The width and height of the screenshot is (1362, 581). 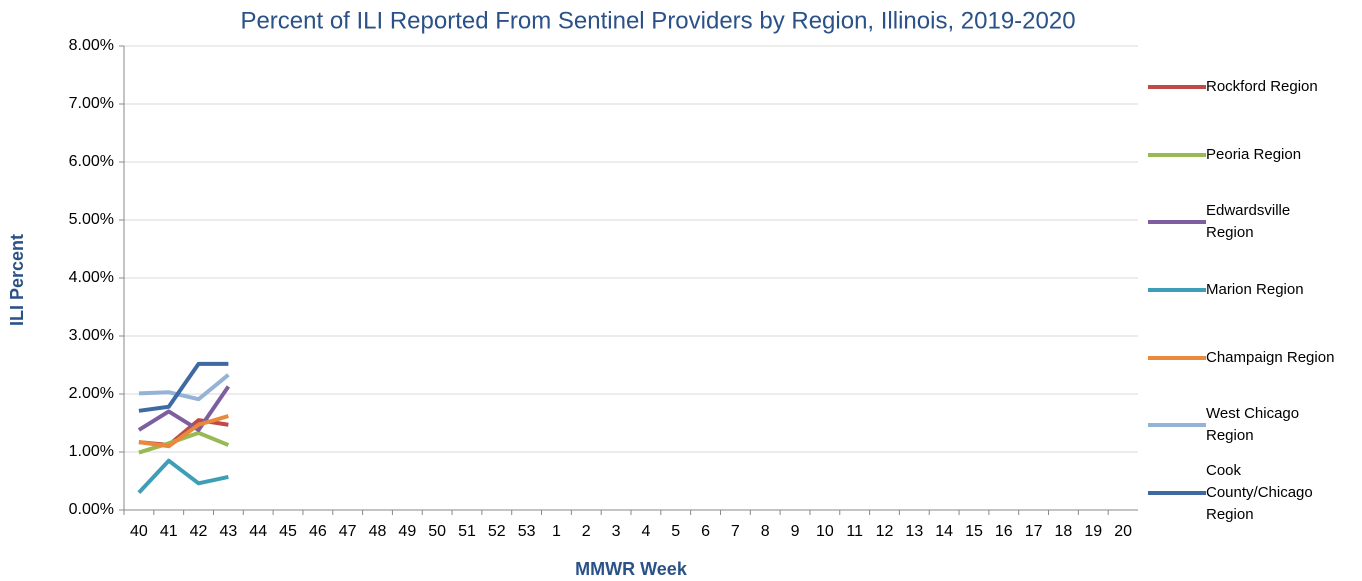 What do you see at coordinates (467, 531) in the screenshot?
I see `x-tick-label: 51` at bounding box center [467, 531].